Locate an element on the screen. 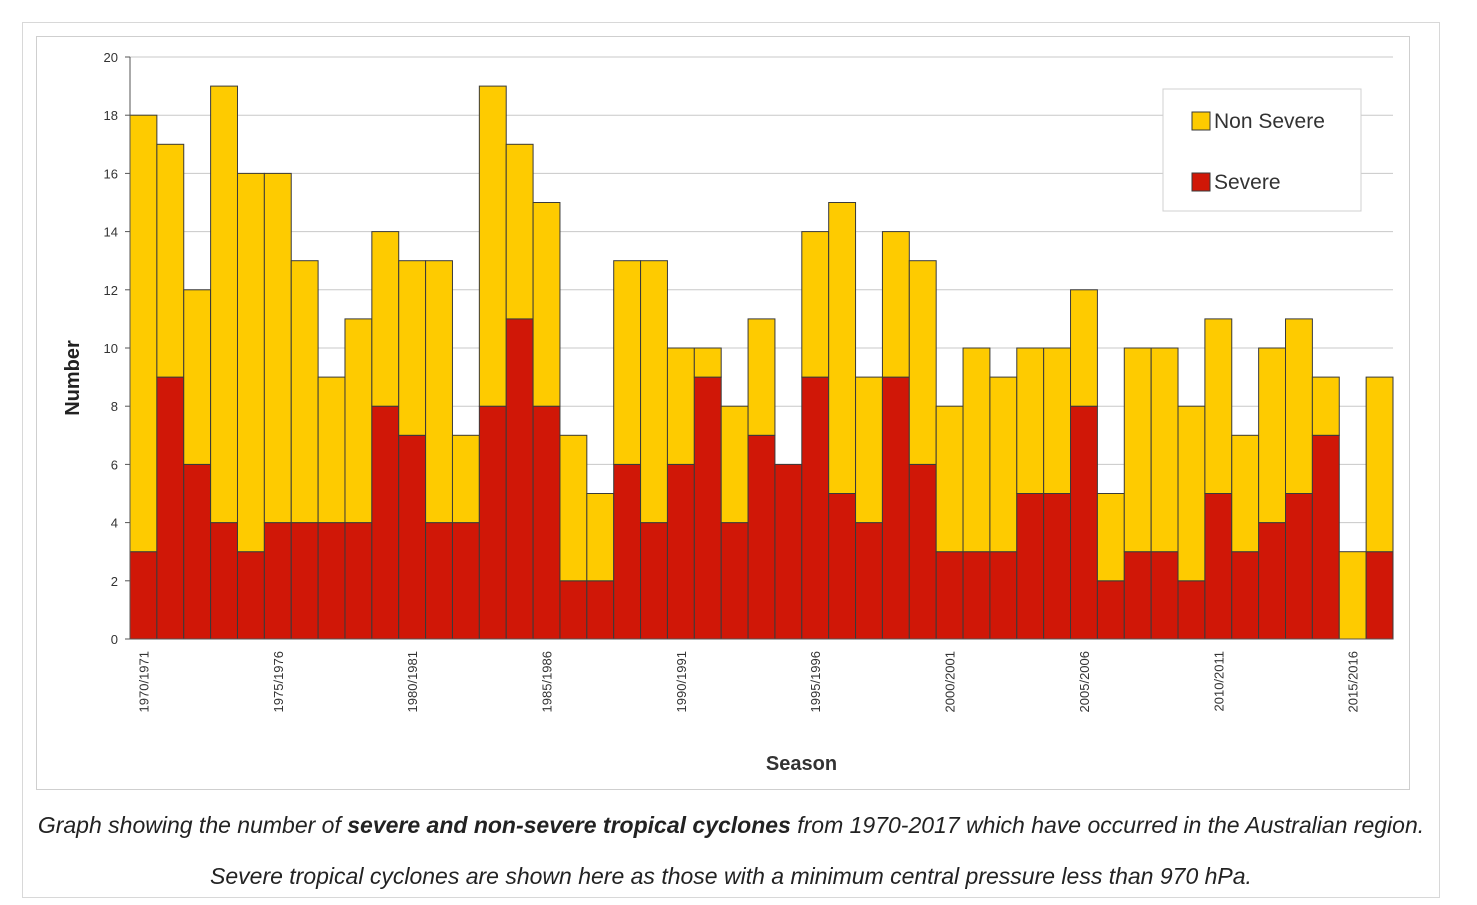 This screenshot has width=1477, height=905. x-tick-label: 2005/2006 is located at coordinates (1084, 681).